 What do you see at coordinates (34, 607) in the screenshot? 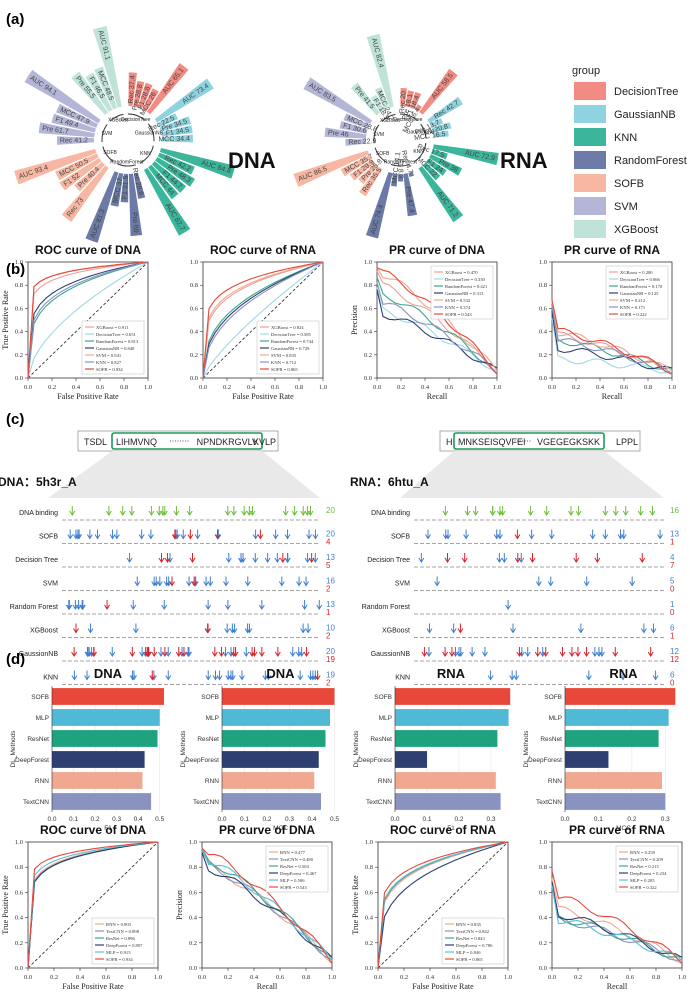
I see `row-label: Random Forest` at bounding box center [34, 607].